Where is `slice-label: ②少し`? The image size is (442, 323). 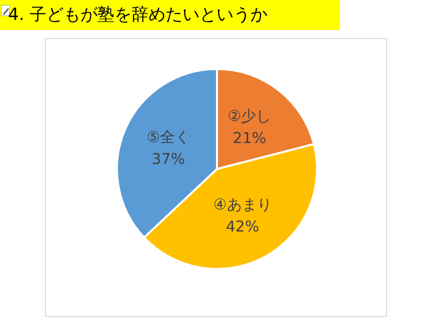
slice-label: ②少し is located at coordinates (250, 116).